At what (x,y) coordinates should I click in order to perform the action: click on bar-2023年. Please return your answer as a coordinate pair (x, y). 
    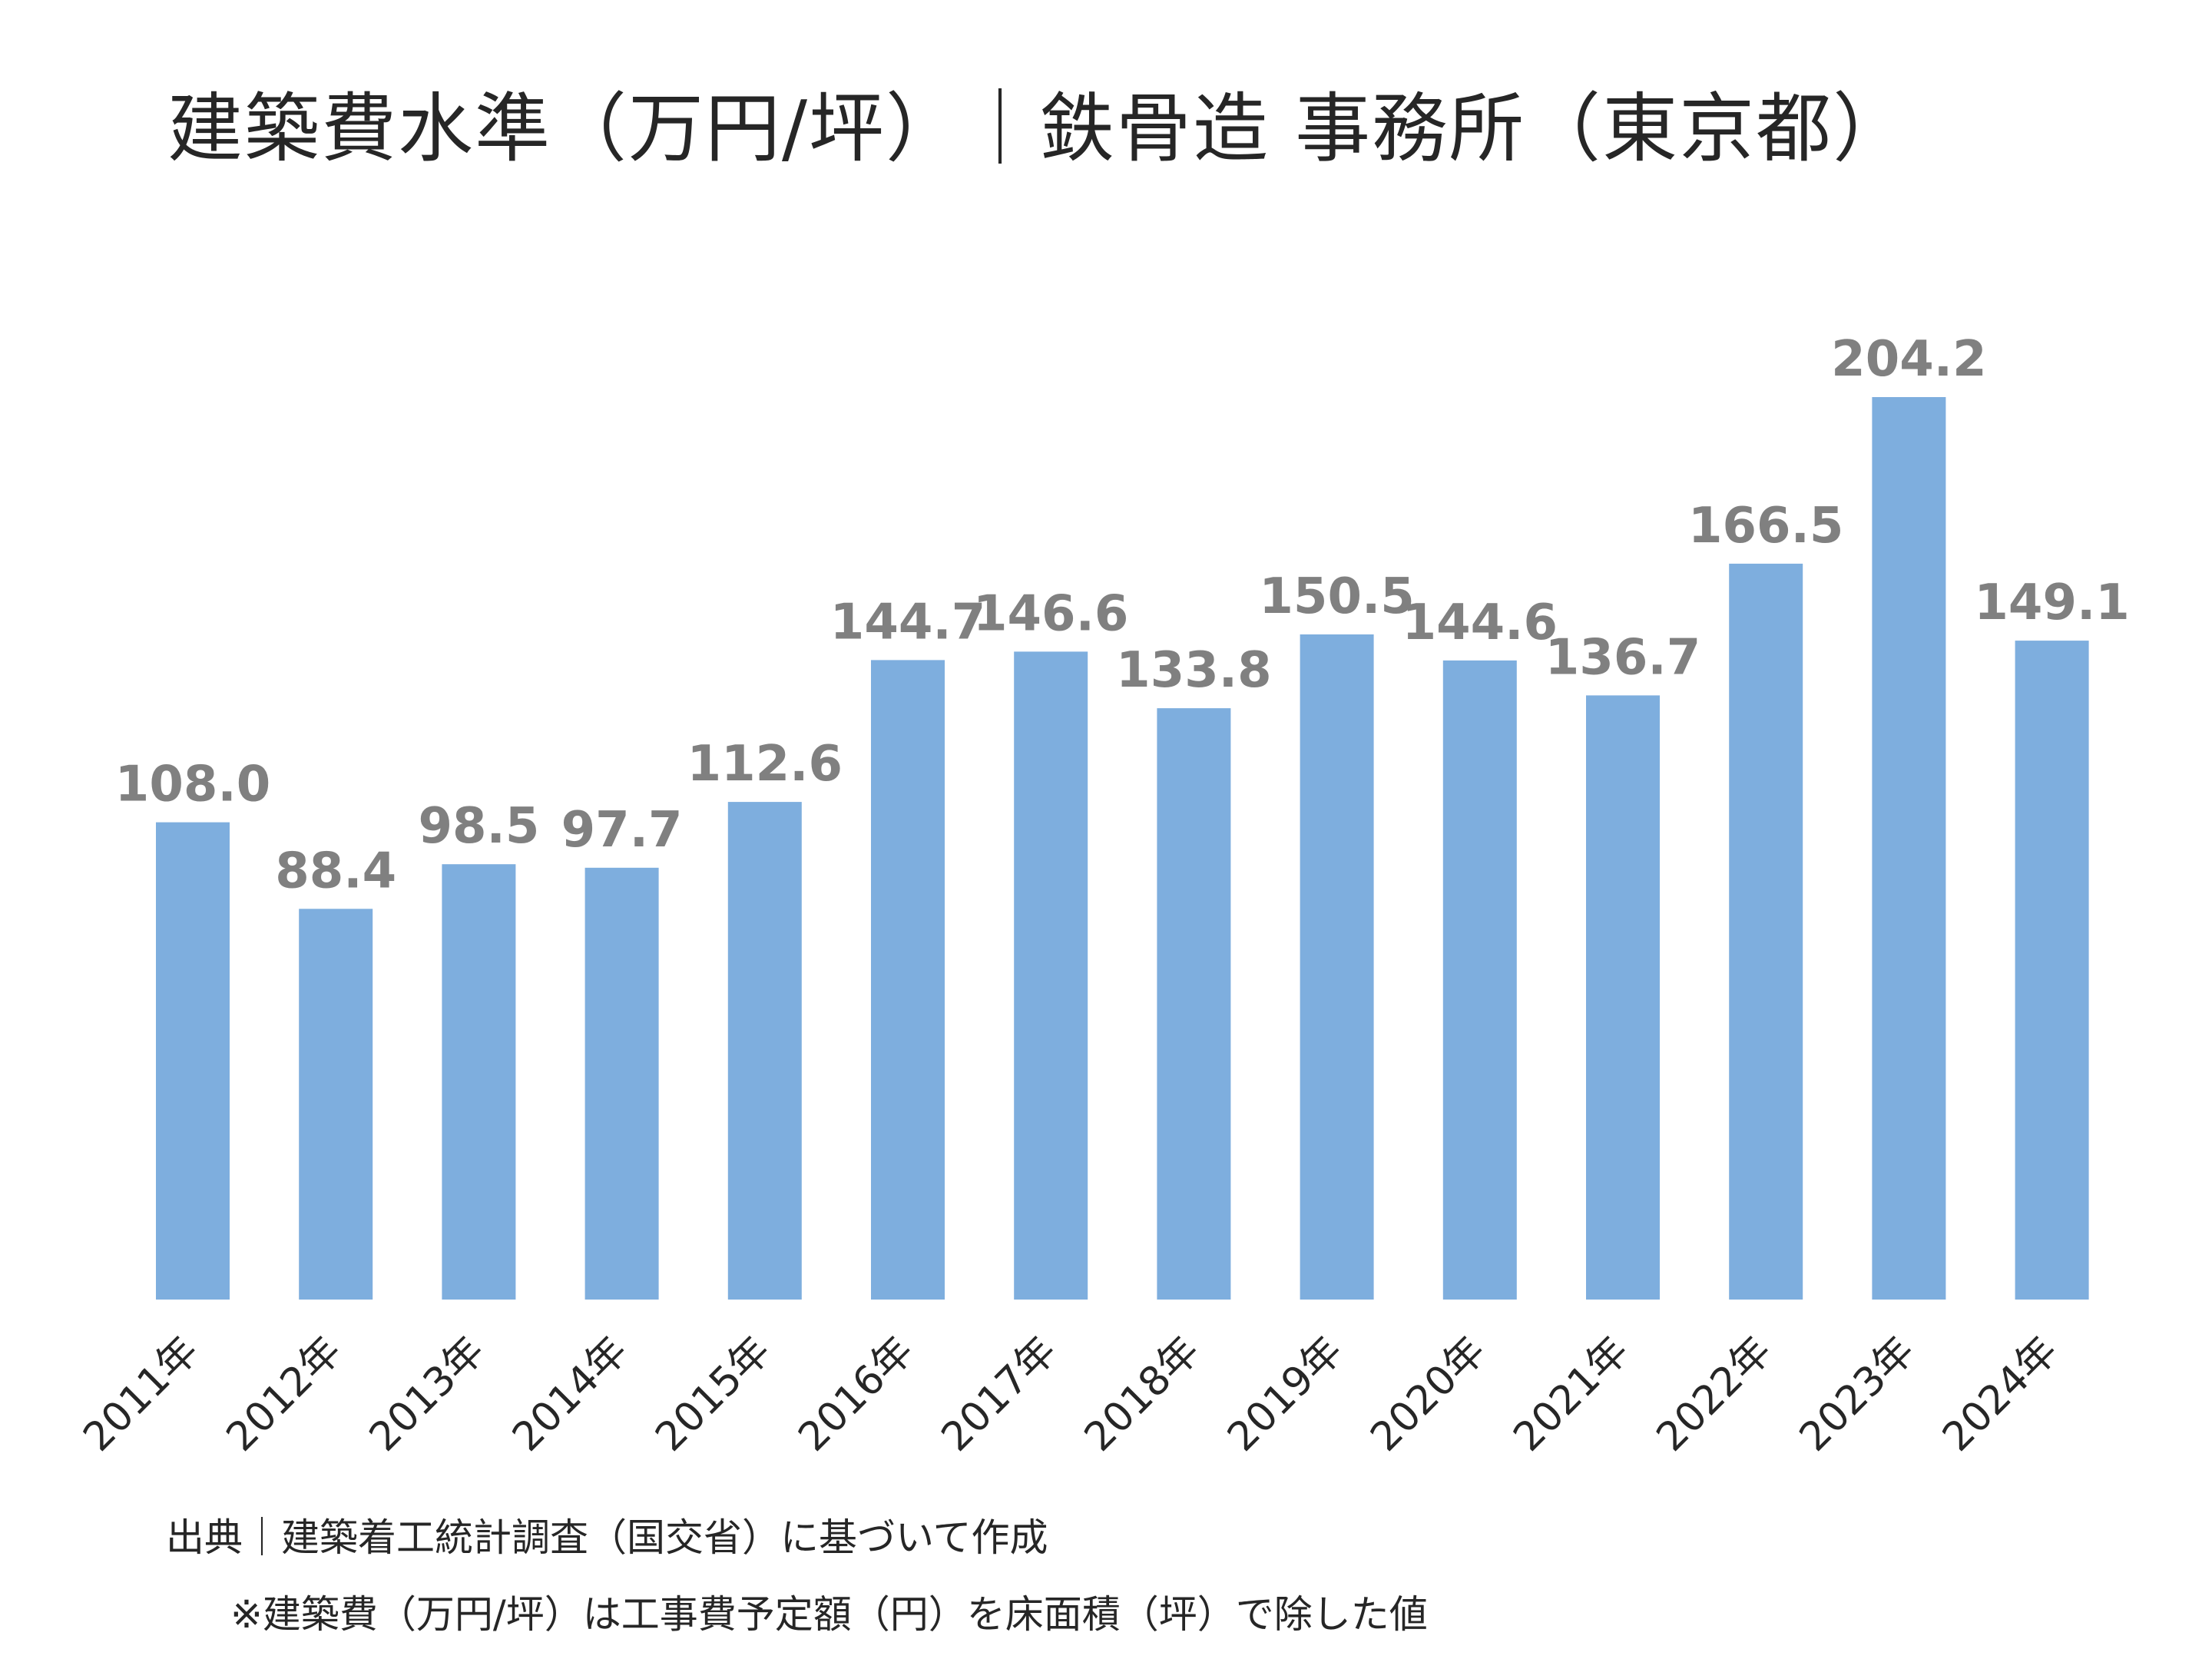
    Looking at the image, I should click on (1909, 849).